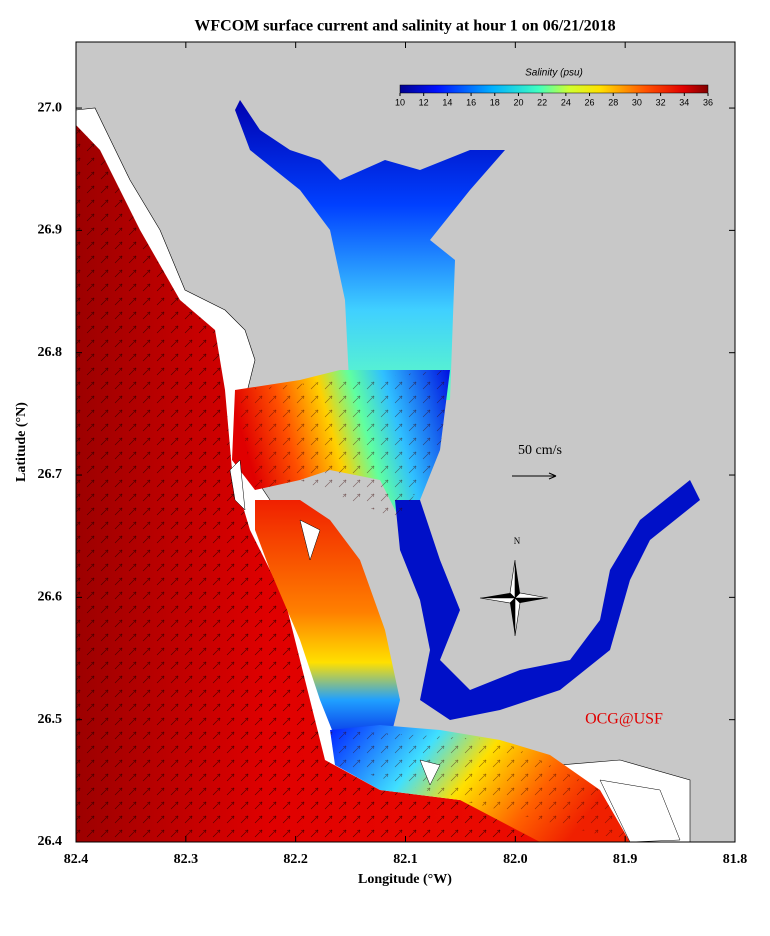  Describe the element at coordinates (495, 102) in the screenshot. I see `colorbar-tick-label: 18` at that location.